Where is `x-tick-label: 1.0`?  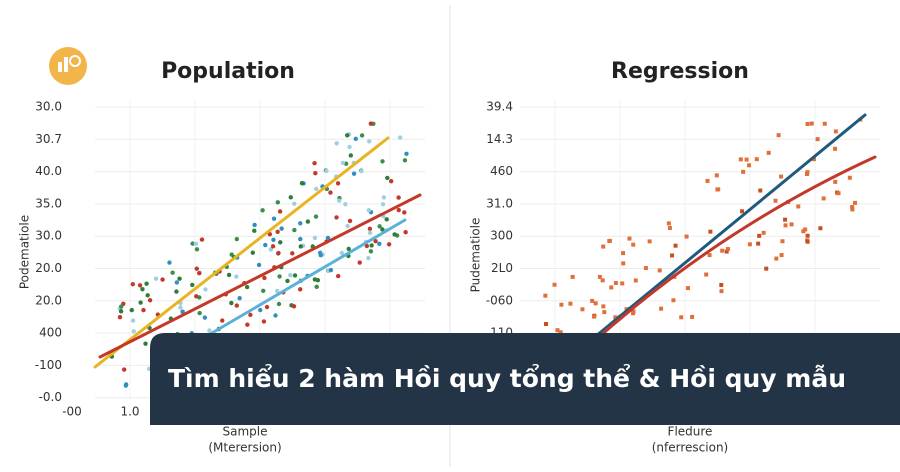
x-tick-label: 1.0 is located at coordinates (129, 412).